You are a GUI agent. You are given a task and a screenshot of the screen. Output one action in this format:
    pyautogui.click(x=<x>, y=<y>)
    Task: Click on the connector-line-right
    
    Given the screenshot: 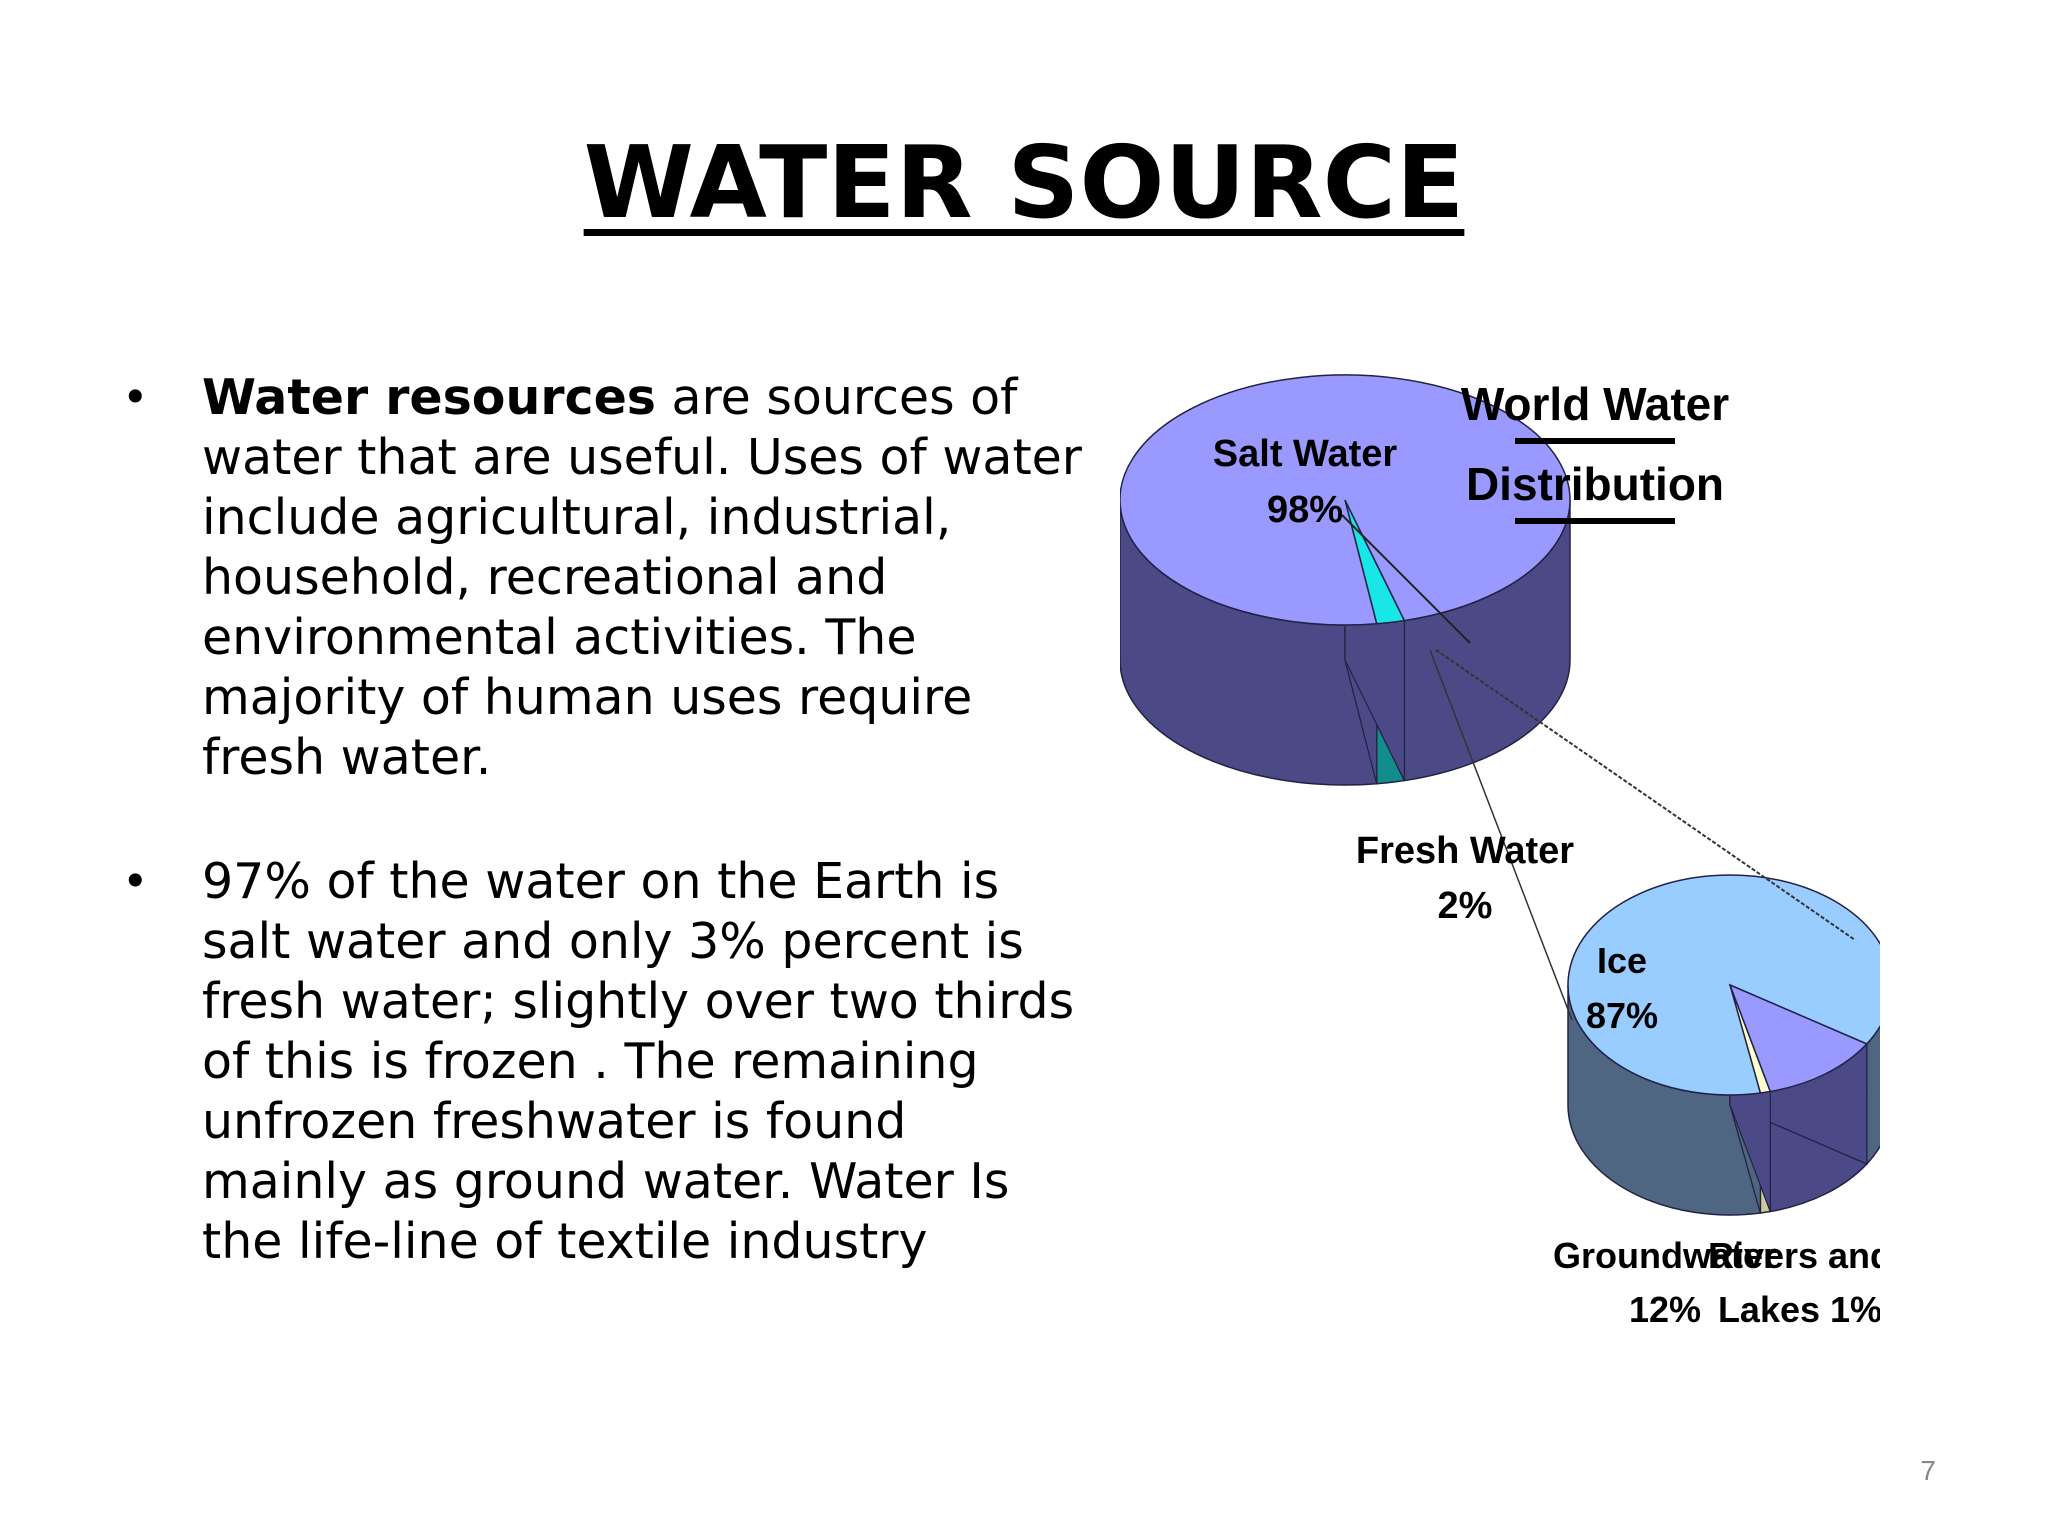 What is the action you would take?
    pyautogui.click(x=1645, y=795)
    